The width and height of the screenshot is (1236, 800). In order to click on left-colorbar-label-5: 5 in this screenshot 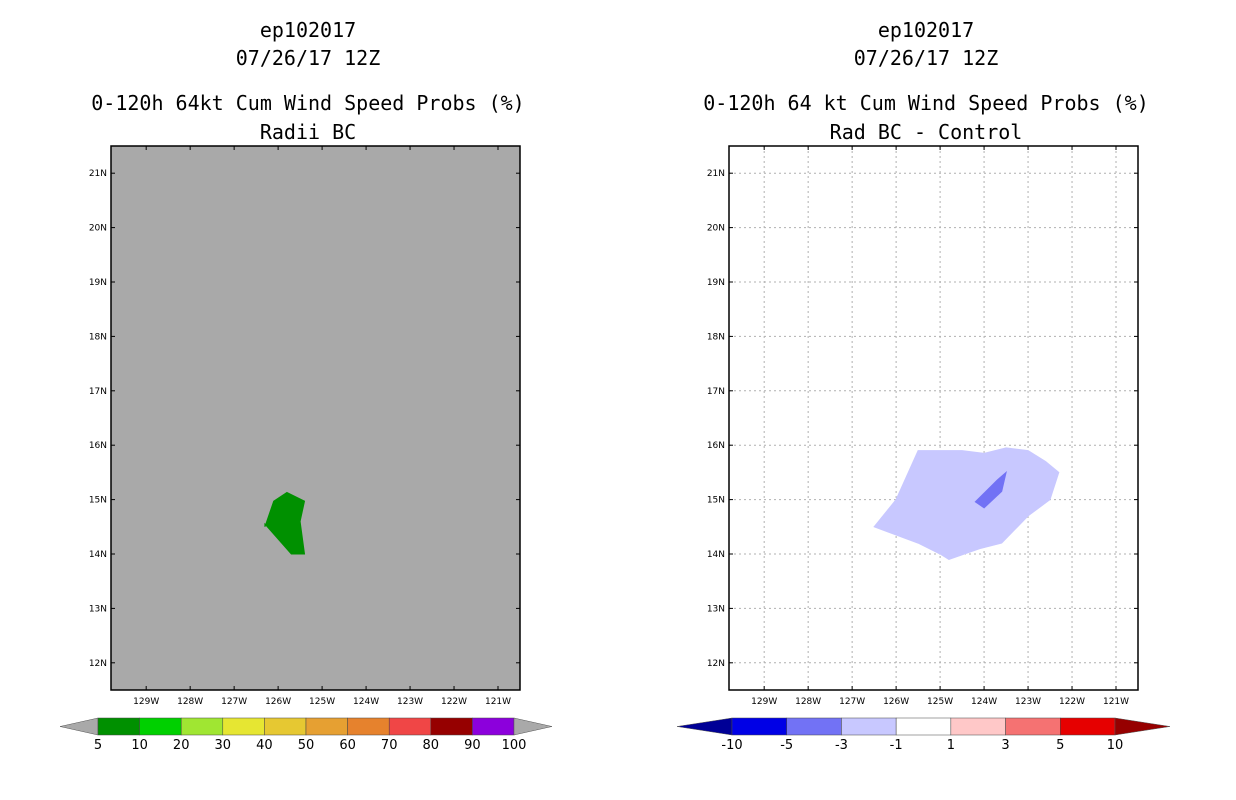, I will do `click(98, 745)`.